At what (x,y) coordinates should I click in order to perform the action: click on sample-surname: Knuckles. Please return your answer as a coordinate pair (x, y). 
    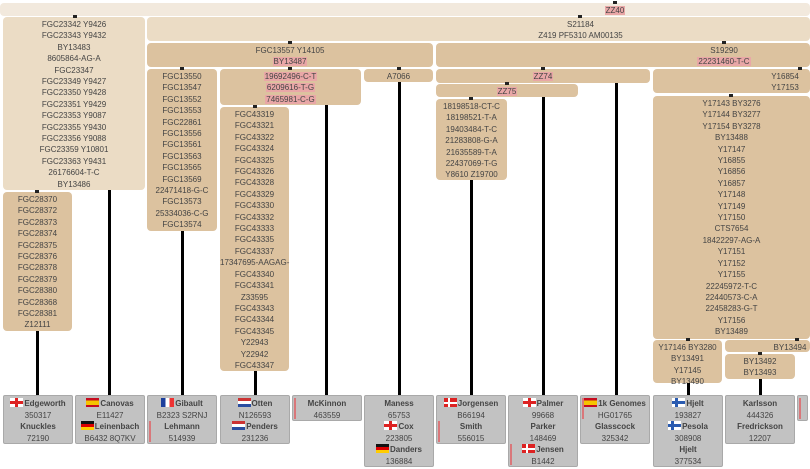
    Looking at the image, I should click on (38, 427).